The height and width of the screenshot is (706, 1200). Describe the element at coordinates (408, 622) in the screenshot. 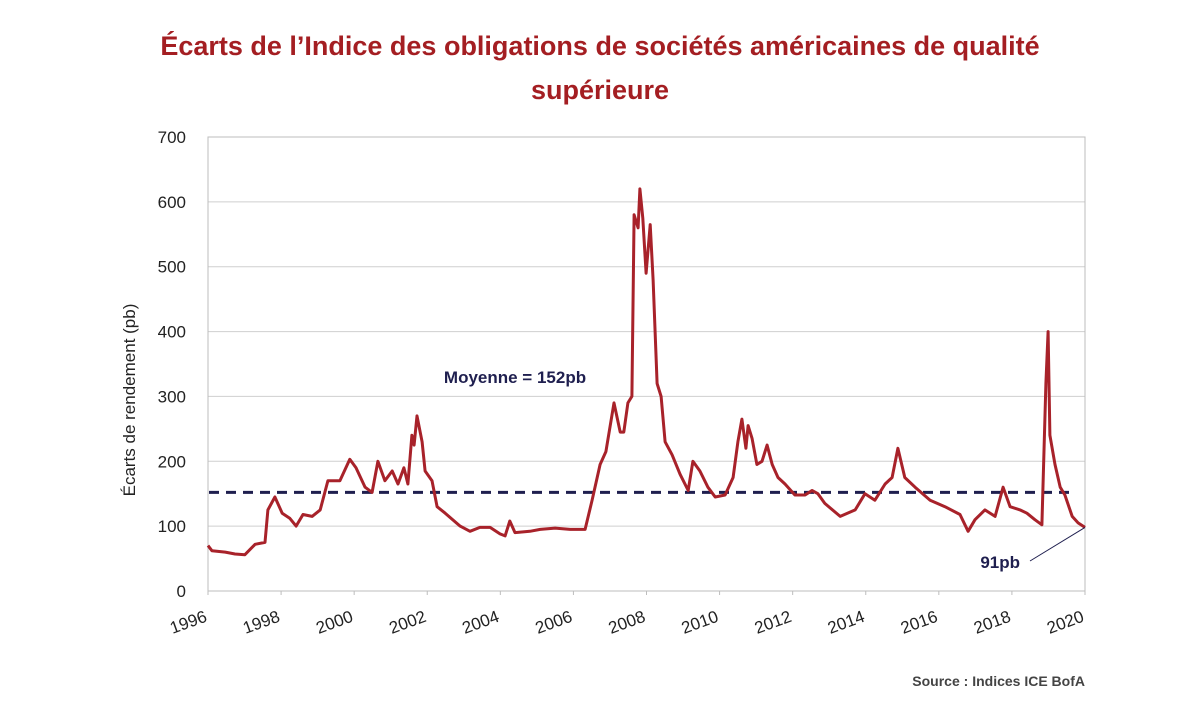

I see `x-tick-label: 2002` at that location.